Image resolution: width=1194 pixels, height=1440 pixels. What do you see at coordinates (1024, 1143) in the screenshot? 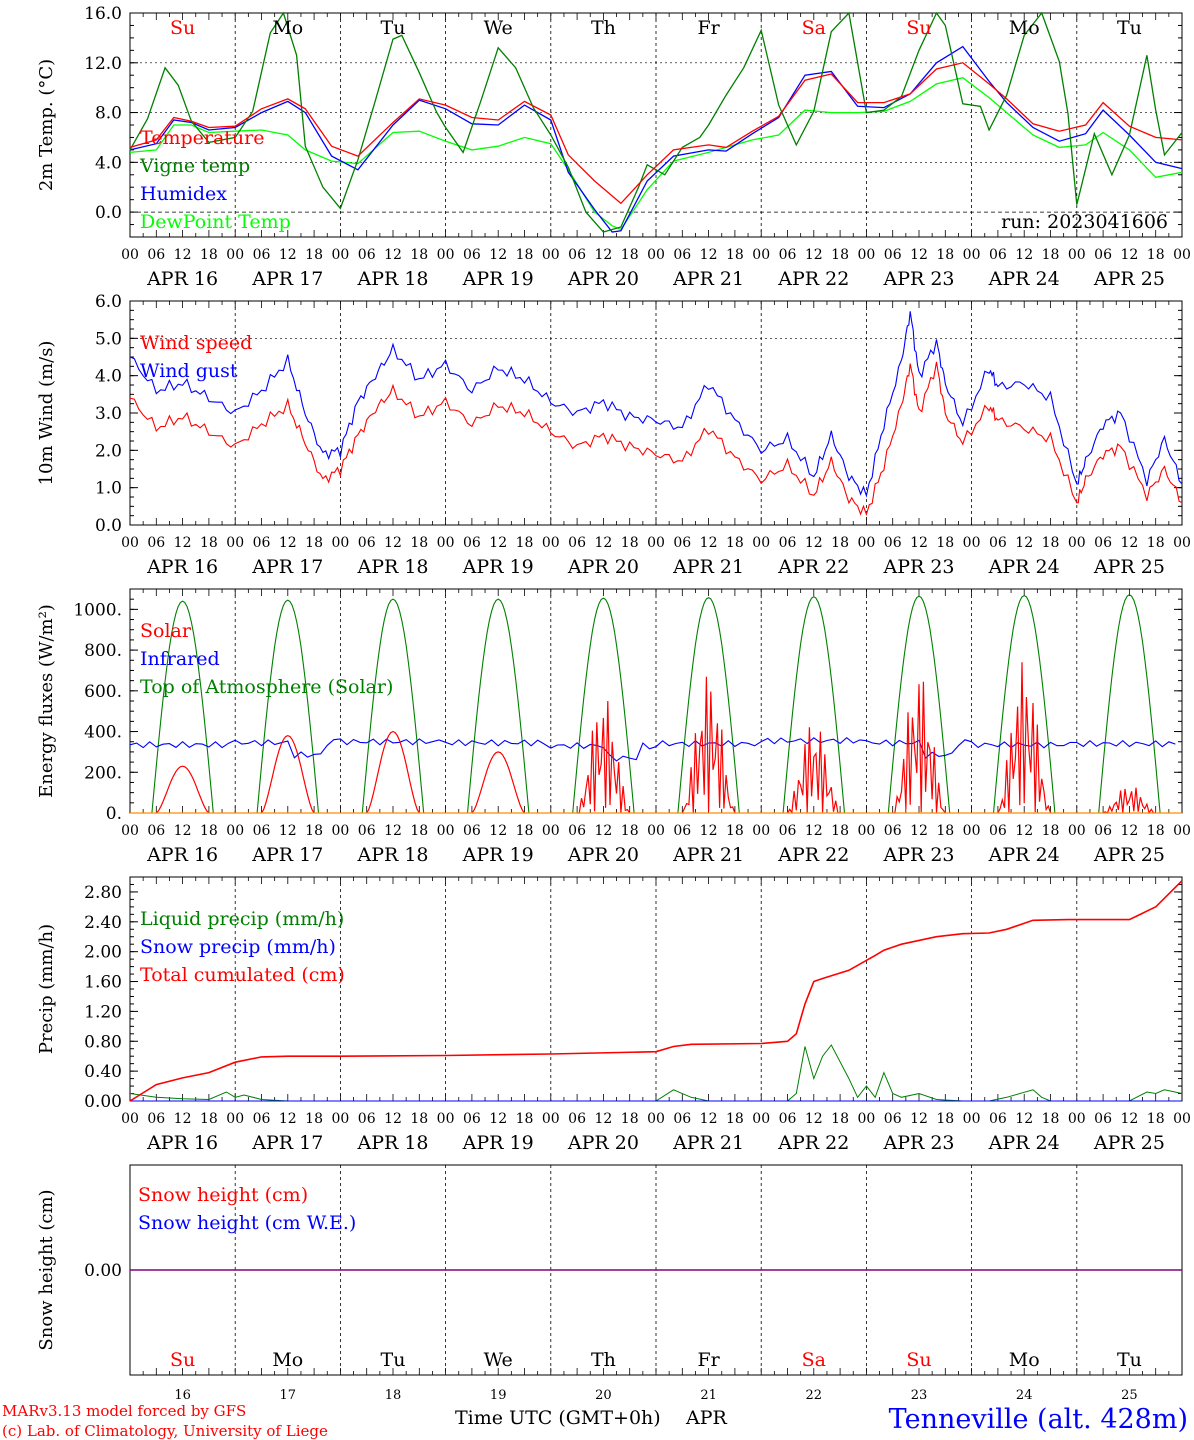
I see `date-label: APR 24` at bounding box center [1024, 1143].